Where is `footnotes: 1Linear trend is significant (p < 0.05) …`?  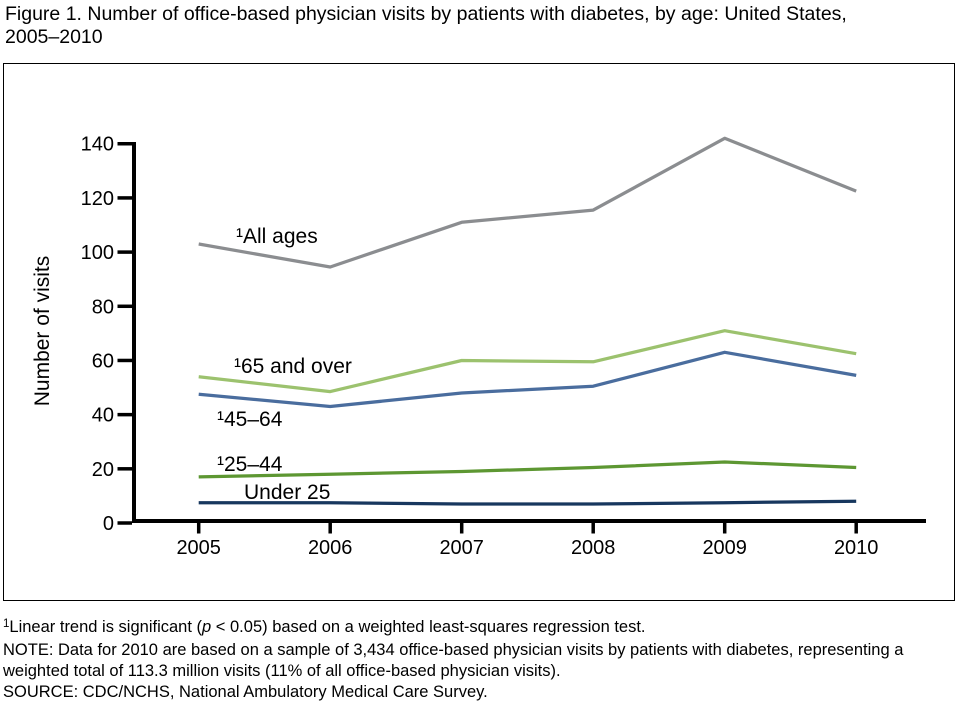
footnotes: 1Linear trend is significant (p < 0.05) … is located at coordinates (453, 660).